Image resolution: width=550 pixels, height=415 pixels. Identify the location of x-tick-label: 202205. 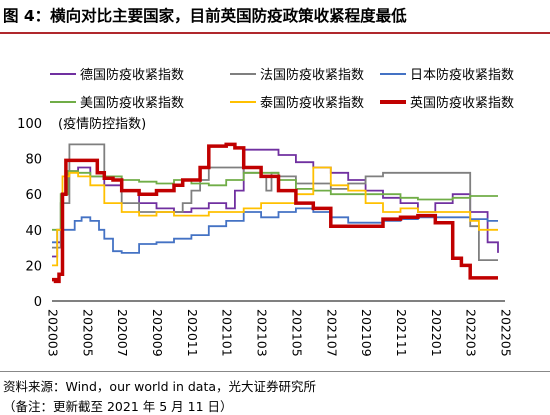
(506, 333).